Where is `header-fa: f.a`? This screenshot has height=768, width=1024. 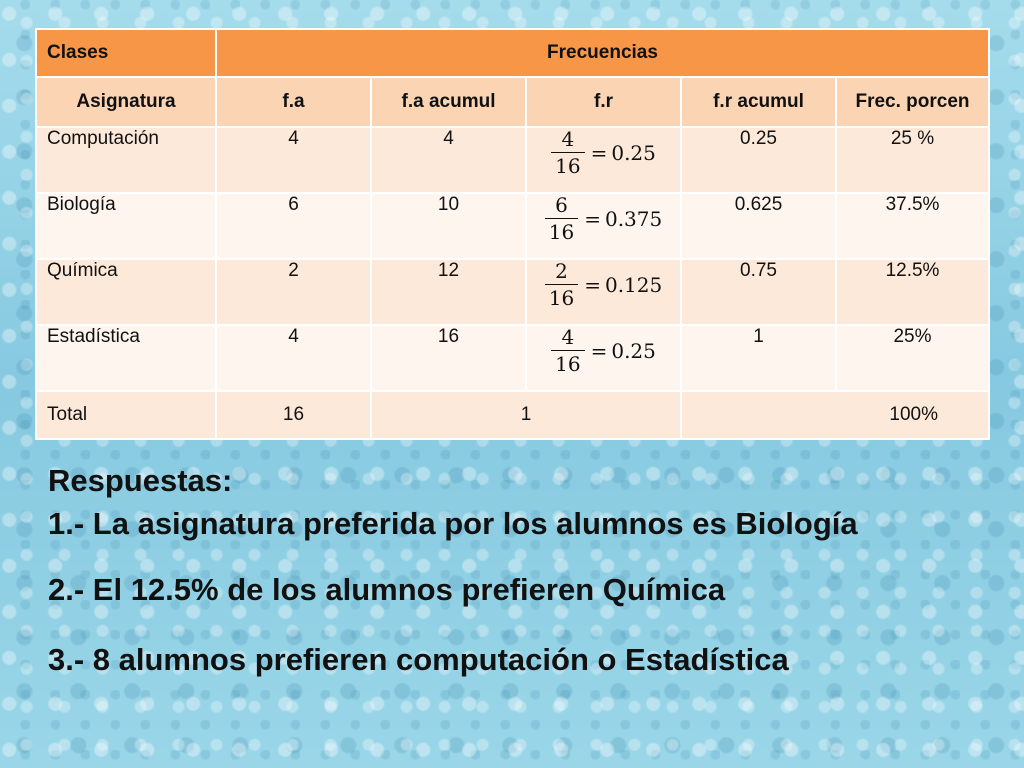 header-fa: f.a is located at coordinates (293, 102).